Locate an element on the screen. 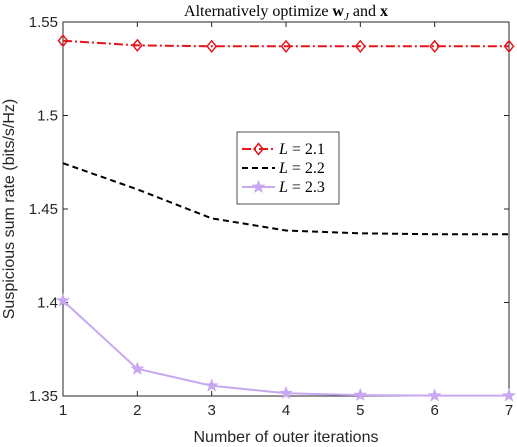 The width and height of the screenshot is (517, 447). x-tick-label: 4 is located at coordinates (286, 410).